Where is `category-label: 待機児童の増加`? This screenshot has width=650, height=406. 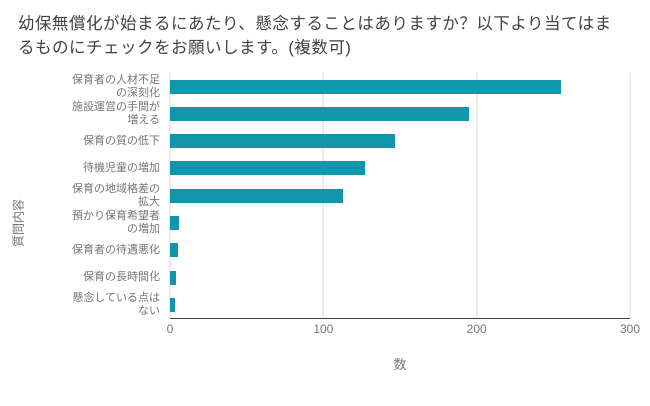 category-label: 待機児童の増加 is located at coordinates (121, 167).